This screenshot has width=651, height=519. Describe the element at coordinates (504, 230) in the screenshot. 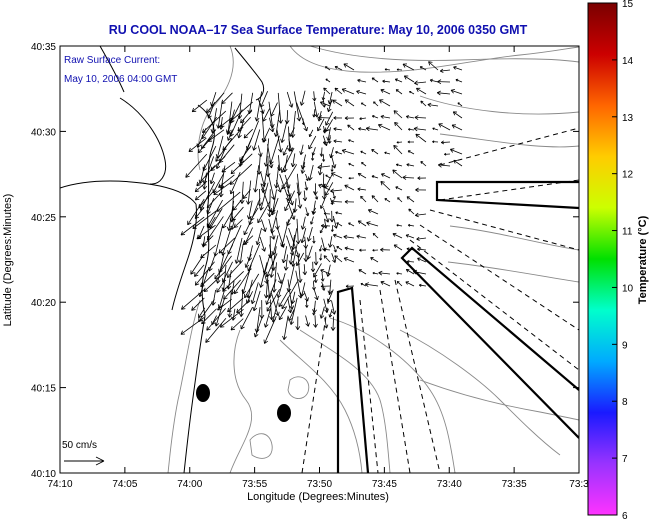

I see `lane-line` at that location.